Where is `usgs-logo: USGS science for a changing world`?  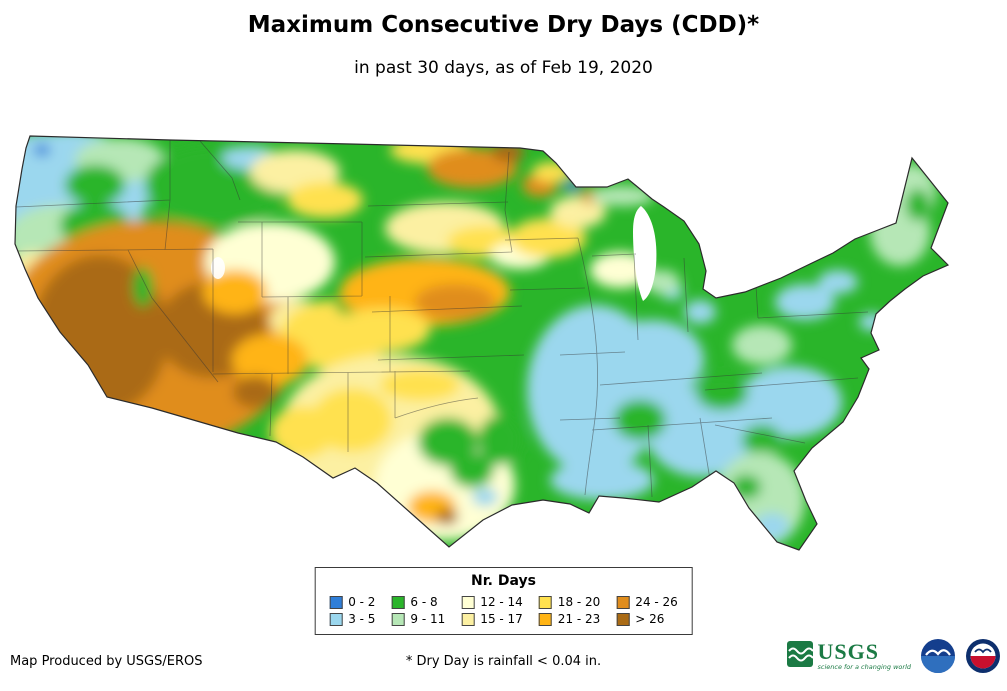
usgs-logo: USGS science for a changing world is located at coordinates (849, 656).